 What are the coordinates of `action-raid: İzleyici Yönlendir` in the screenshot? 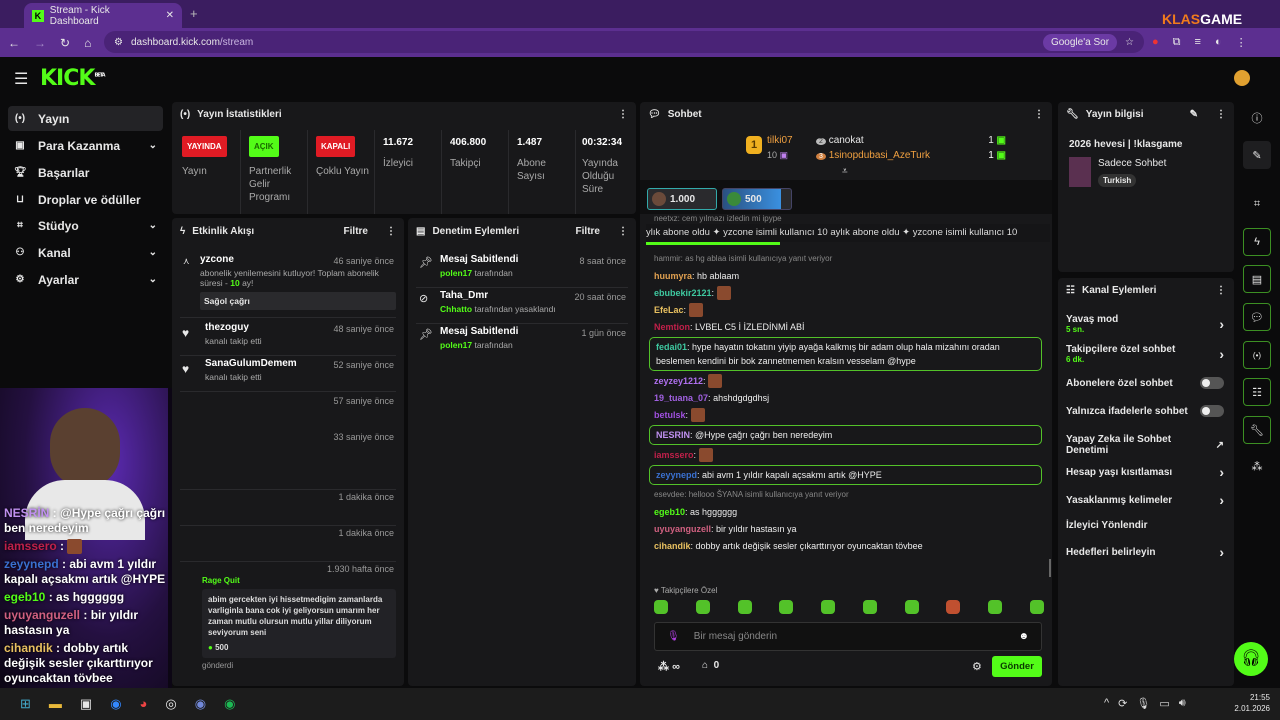 It's located at (1107, 525).